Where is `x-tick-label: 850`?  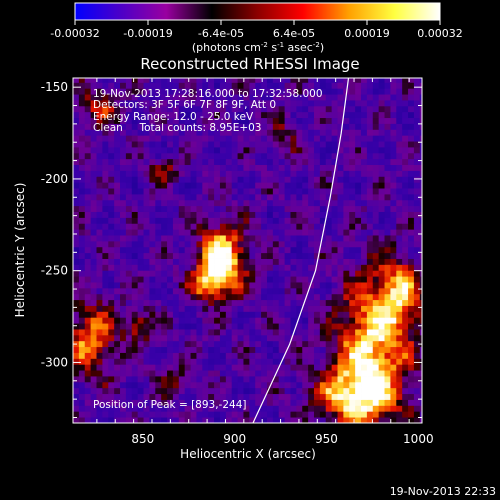
x-tick-label: 850 is located at coordinates (142, 439).